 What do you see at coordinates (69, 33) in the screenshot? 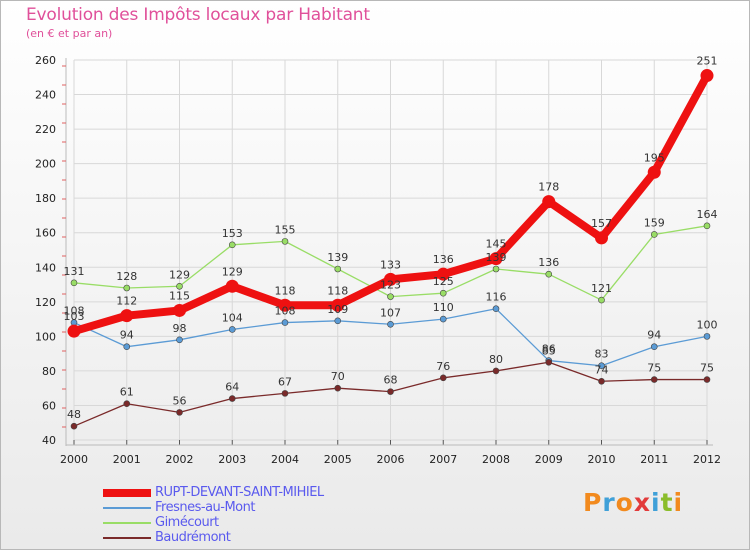
I see `chart-subtitle: (en € et par an)` at bounding box center [69, 33].